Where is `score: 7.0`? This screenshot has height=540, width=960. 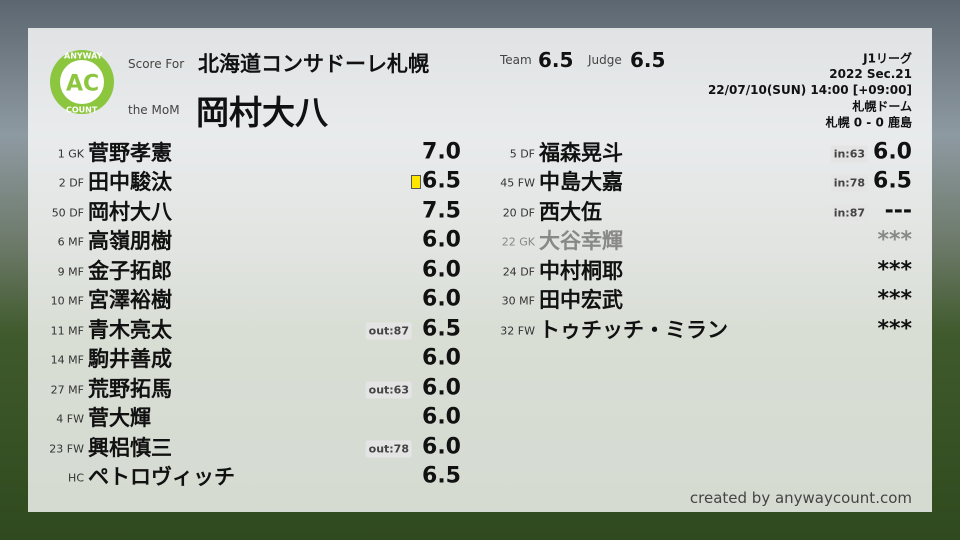 score: 7.0 is located at coordinates (441, 152).